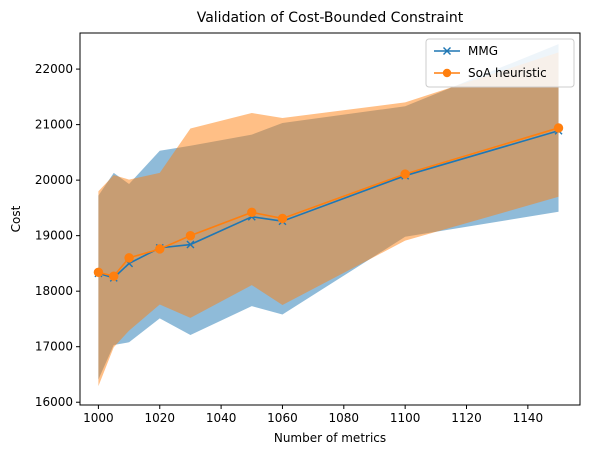 The image size is (589, 455). What do you see at coordinates (528, 418) in the screenshot?
I see `x-tick-label: 1140` at bounding box center [528, 418].